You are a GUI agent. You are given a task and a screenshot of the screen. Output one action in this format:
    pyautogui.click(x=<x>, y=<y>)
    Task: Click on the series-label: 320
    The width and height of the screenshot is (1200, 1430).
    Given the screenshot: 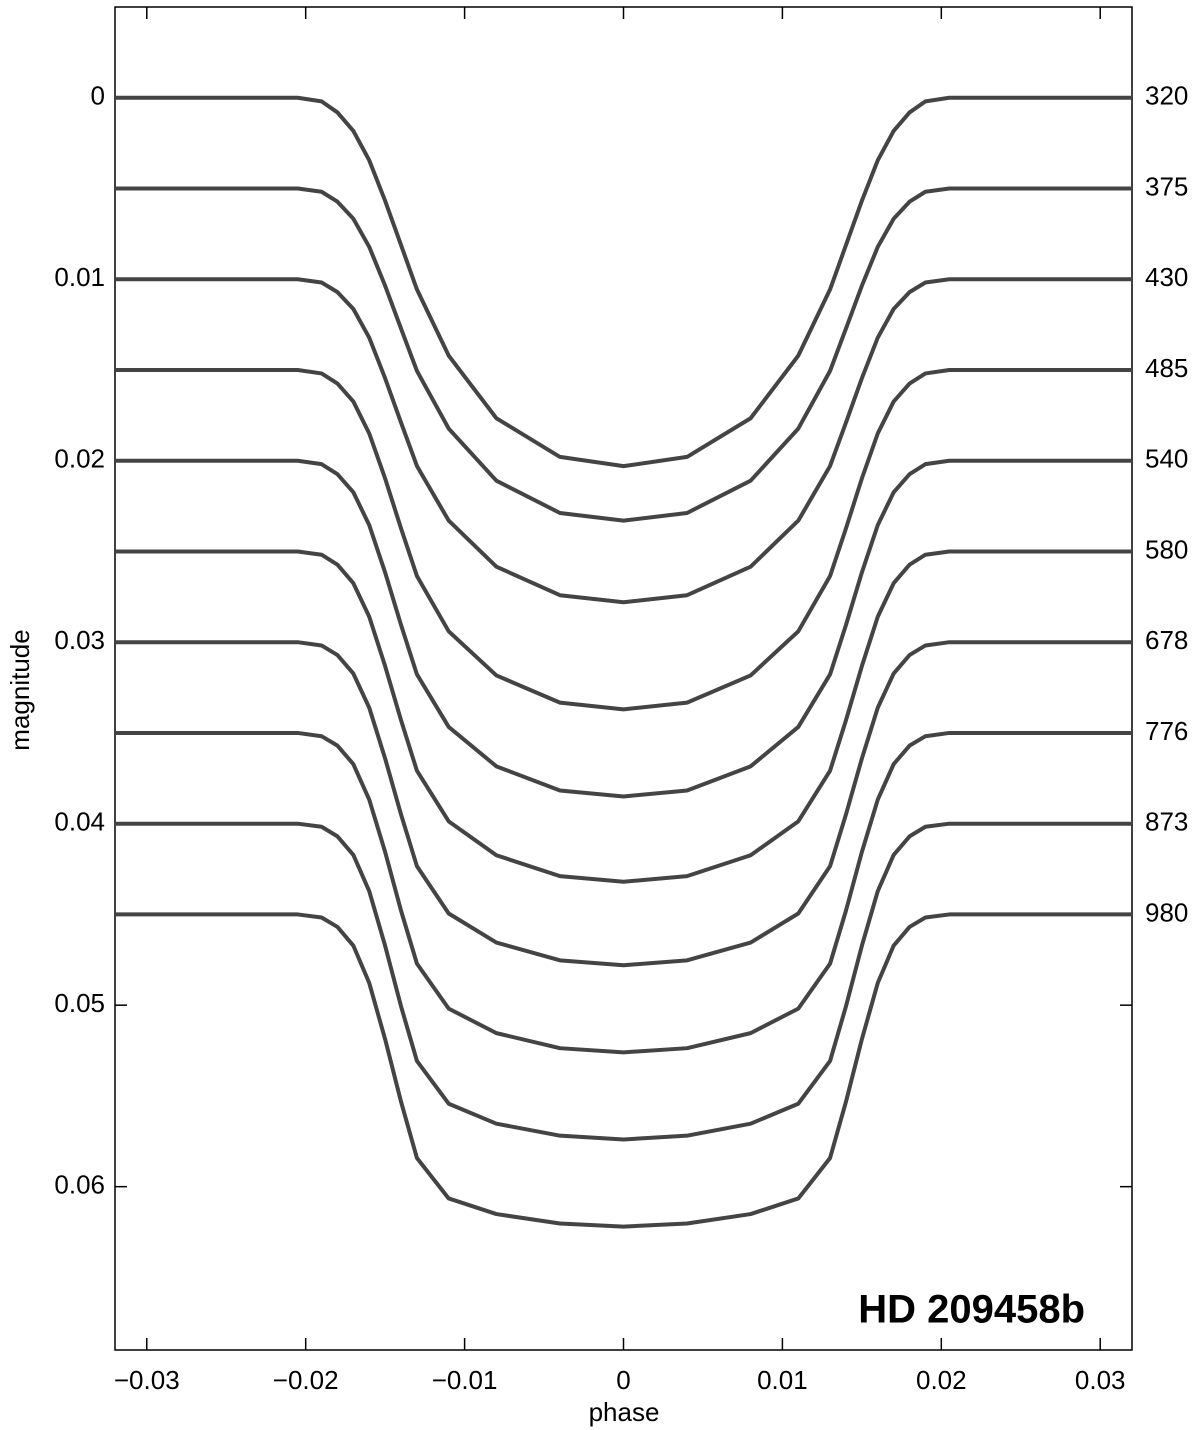 What is the action you would take?
    pyautogui.click(x=1166, y=96)
    